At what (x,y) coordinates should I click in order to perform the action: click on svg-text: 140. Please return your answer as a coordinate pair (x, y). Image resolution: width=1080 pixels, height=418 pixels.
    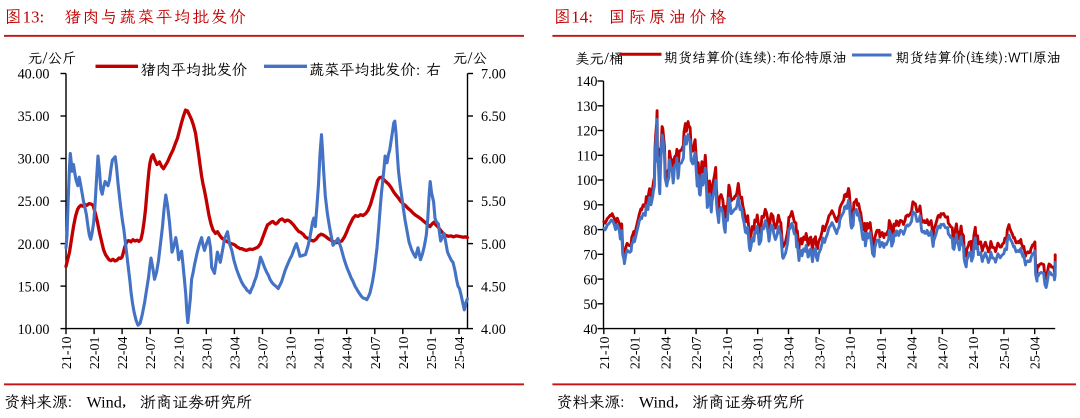
    Looking at the image, I should click on (586, 82).